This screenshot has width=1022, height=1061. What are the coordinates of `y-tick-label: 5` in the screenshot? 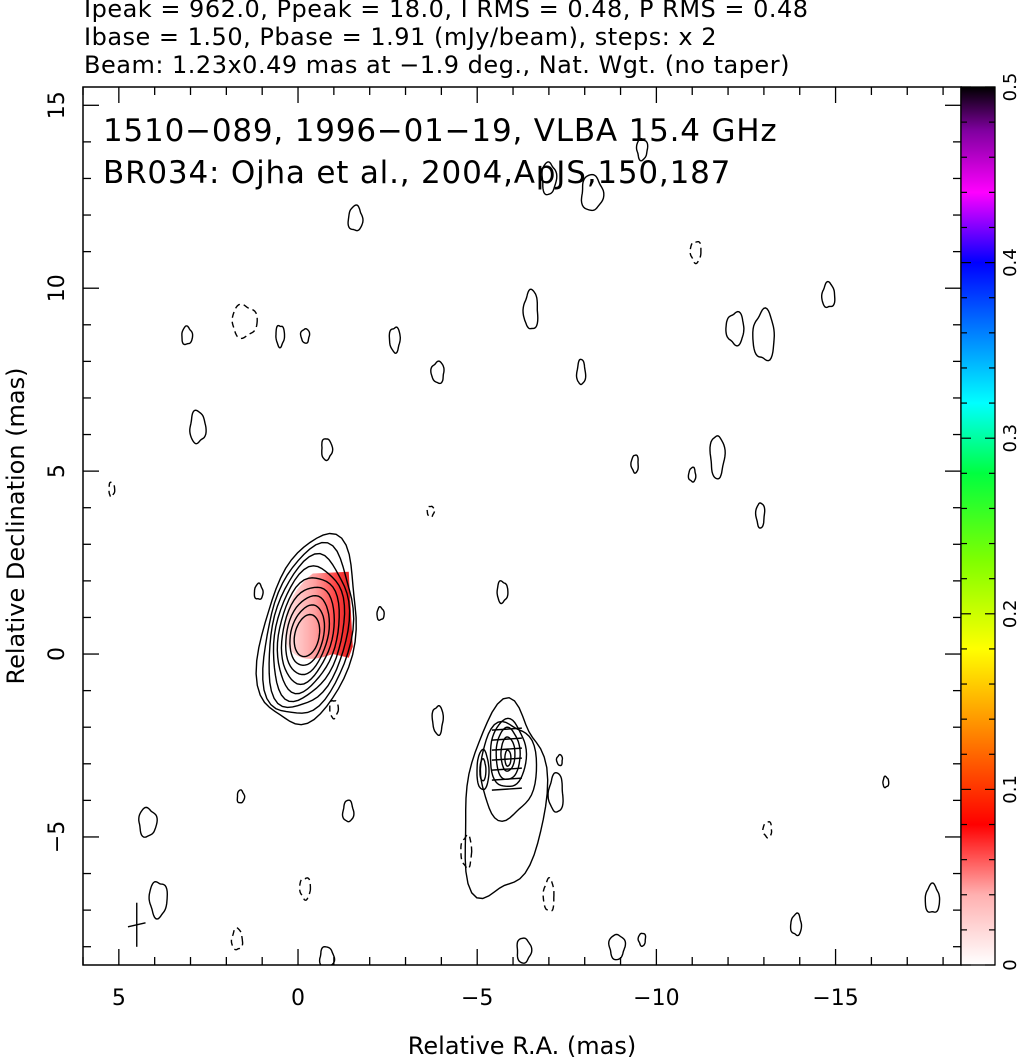 It's located at (57, 471).